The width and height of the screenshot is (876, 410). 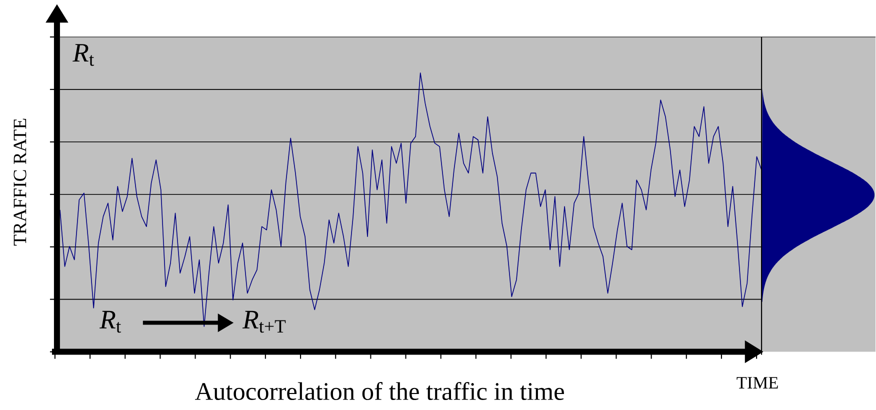 I want to click on annotation: R$_{t+T}$, so click(x=264, y=322).